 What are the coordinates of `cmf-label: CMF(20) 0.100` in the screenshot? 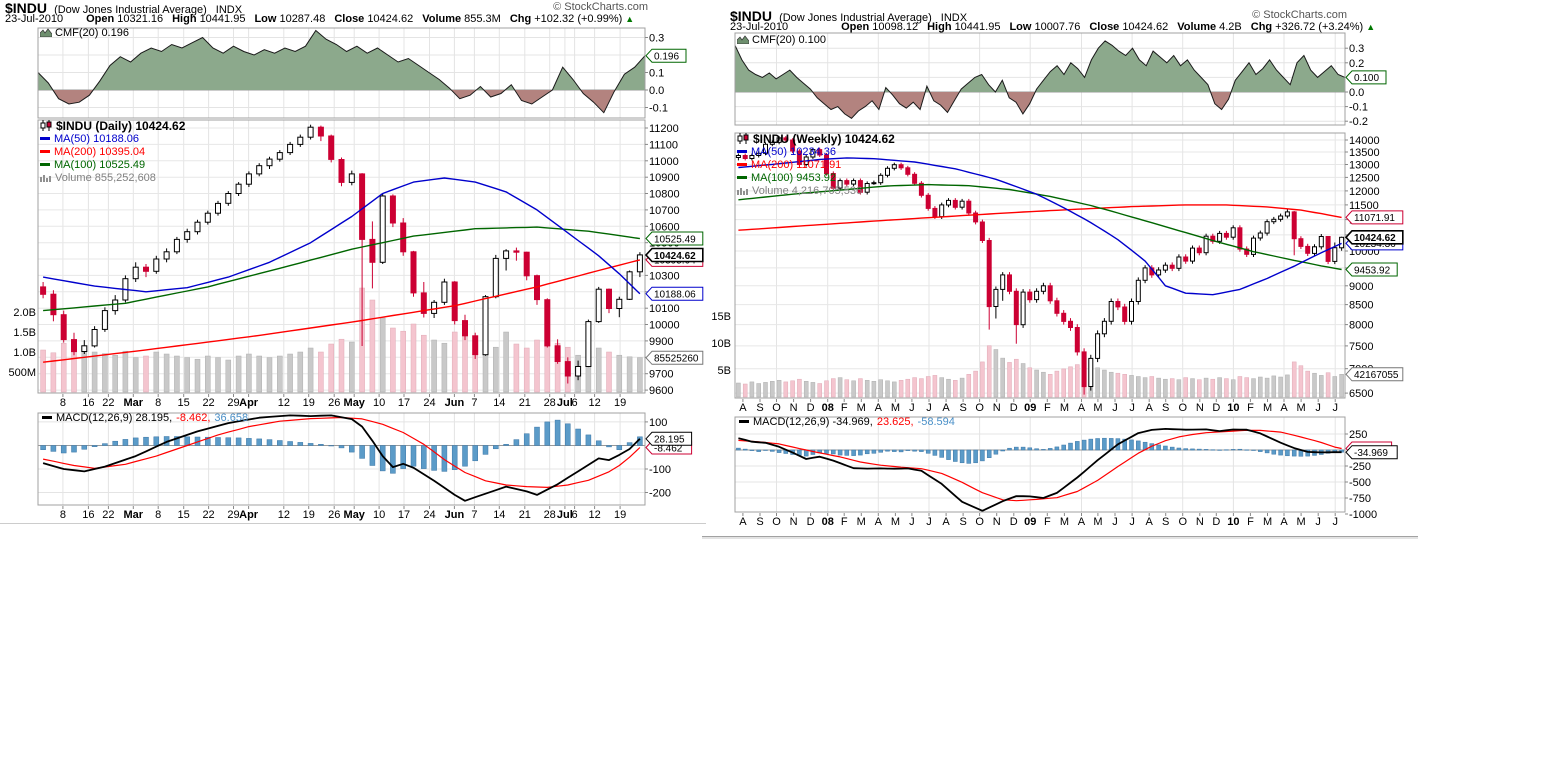 It's located at (789, 40).